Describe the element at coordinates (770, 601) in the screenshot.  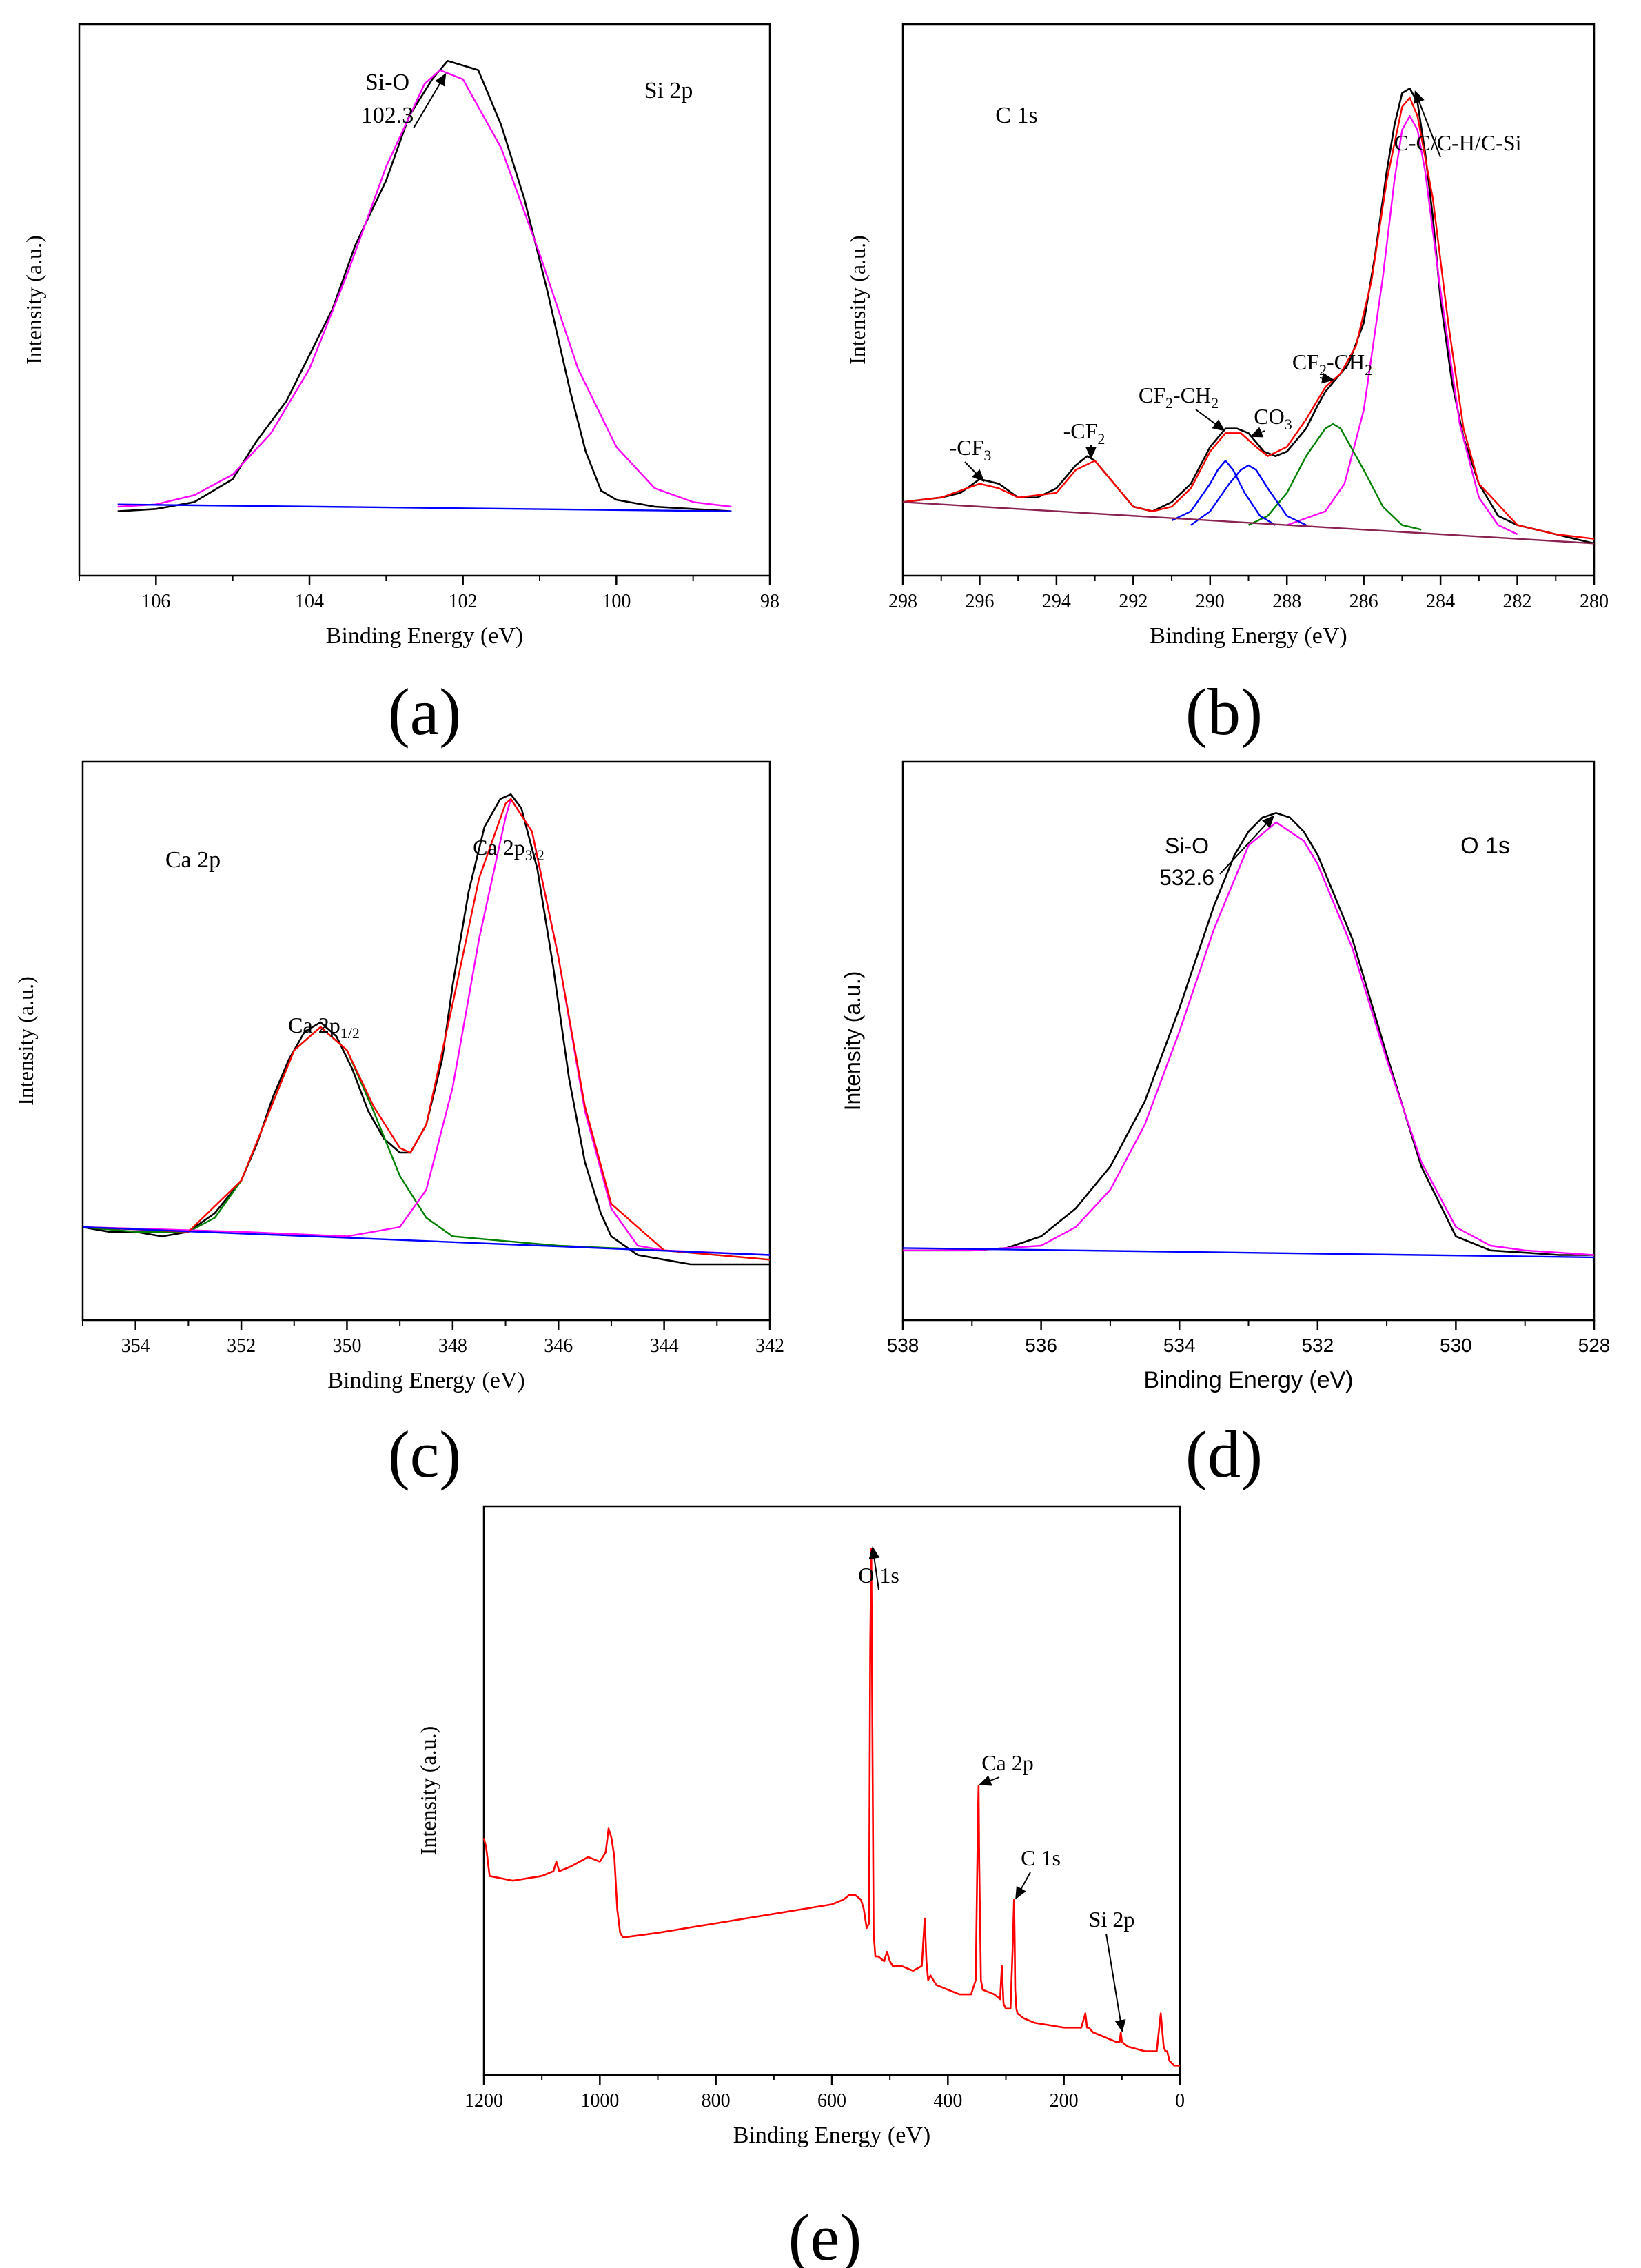
I see `x-tick-label: 98` at that location.